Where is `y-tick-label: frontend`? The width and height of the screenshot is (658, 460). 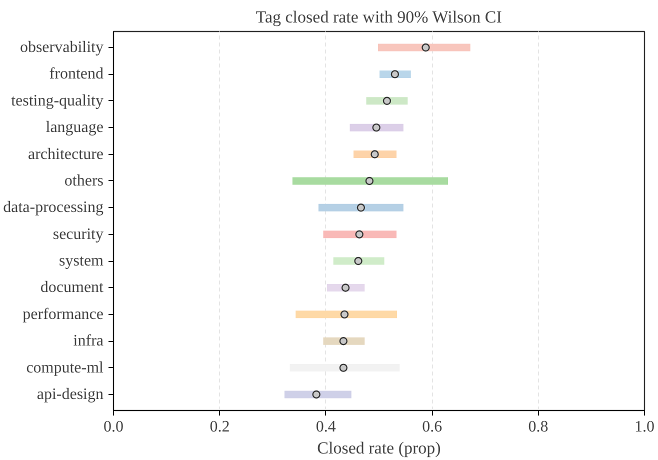
y-tick-label: frontend is located at coordinates (76, 74).